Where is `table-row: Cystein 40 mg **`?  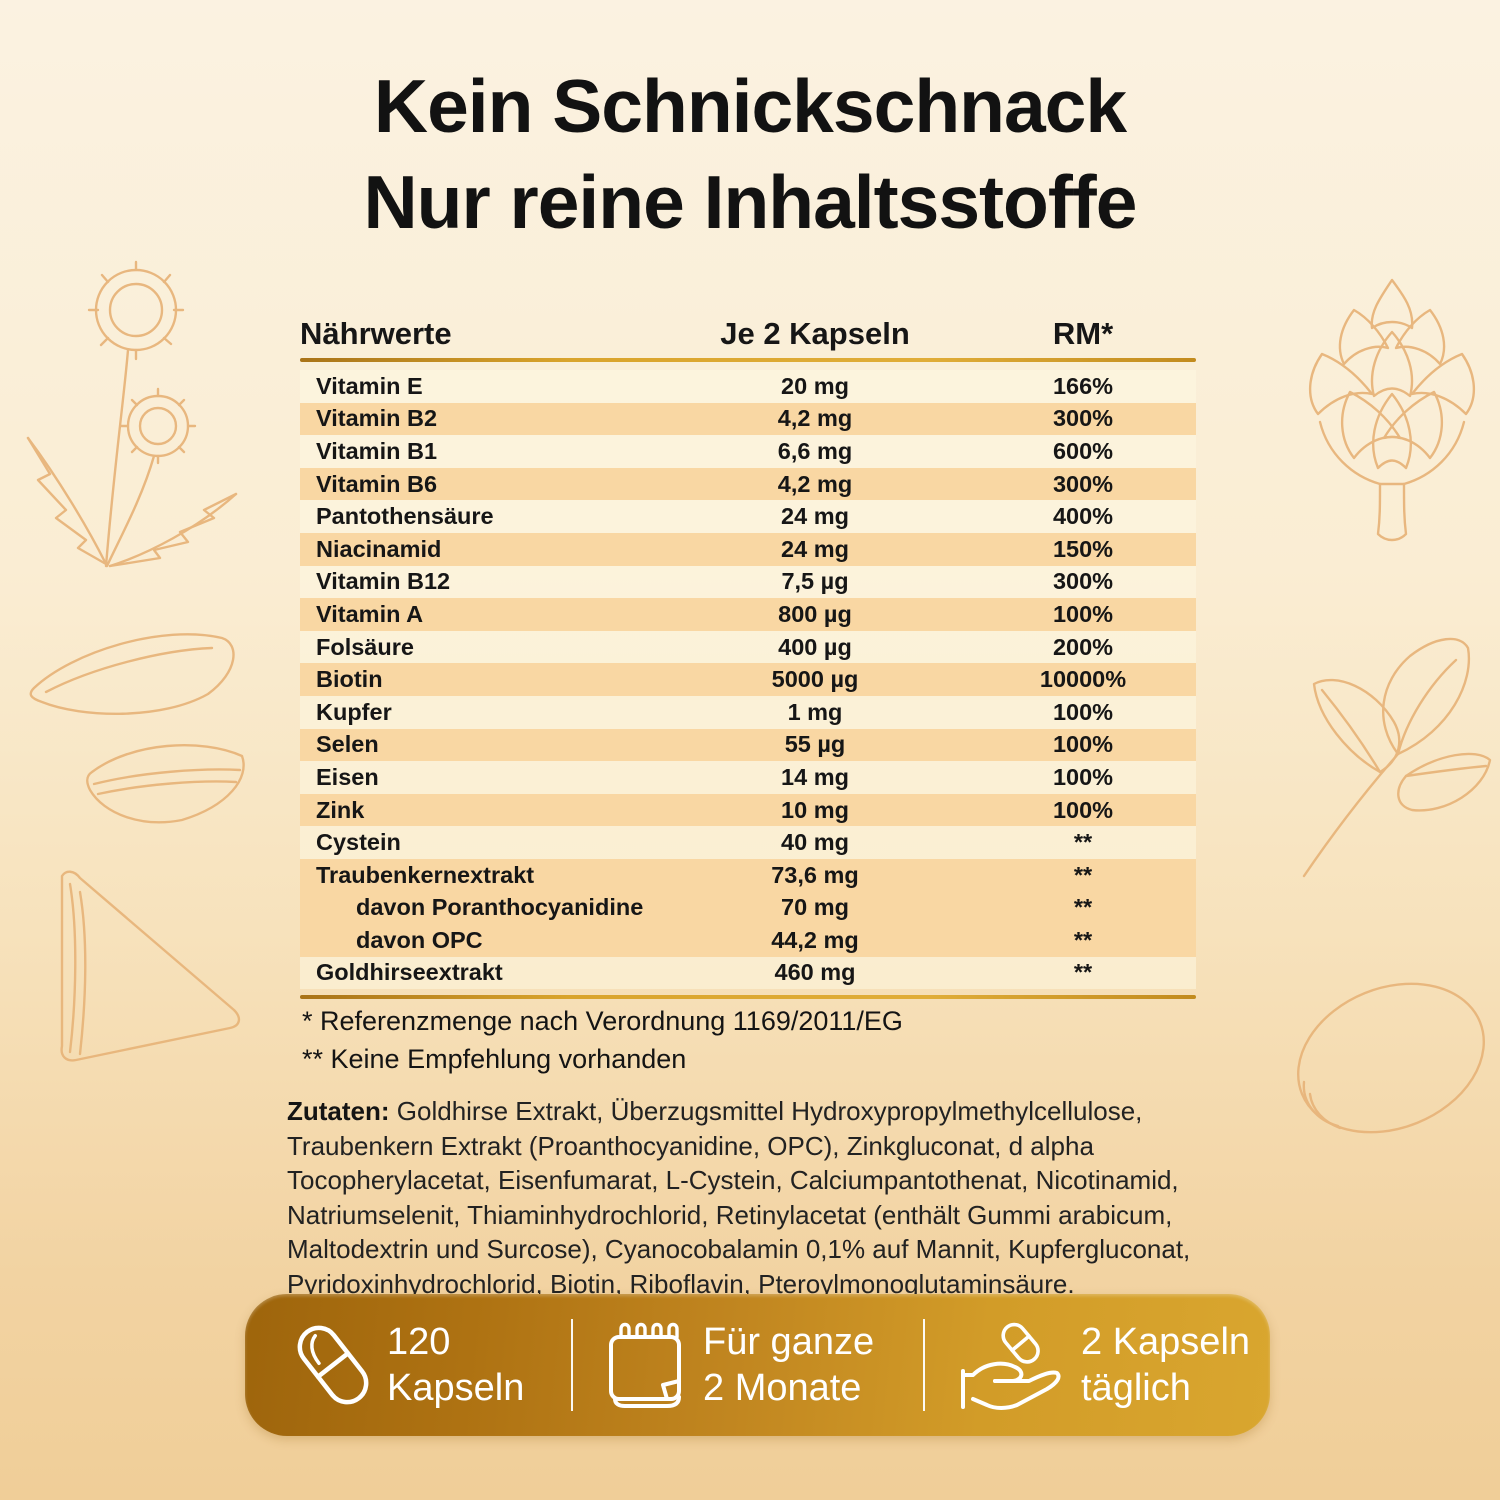
table-row: Cystein 40 mg ** is located at coordinates (748, 842).